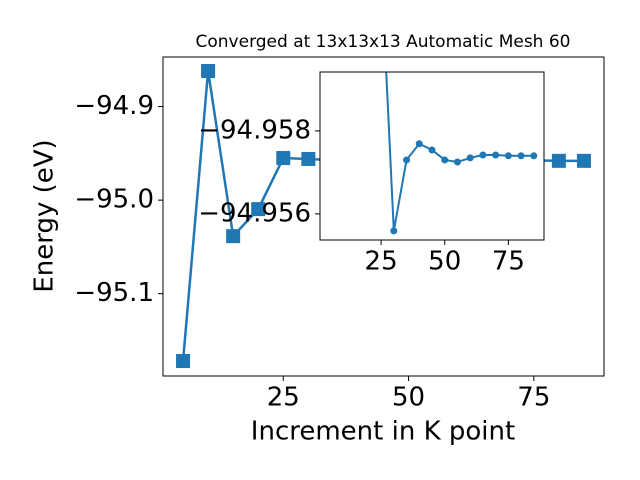  I want to click on axes-frame, so click(432, 156).